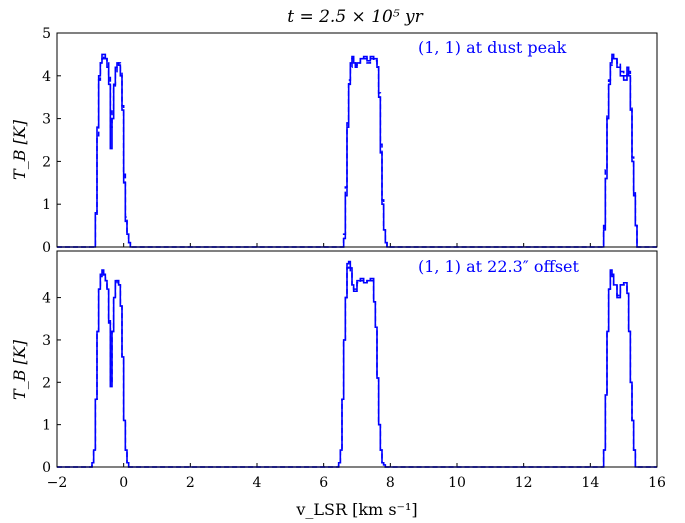  Describe the element at coordinates (46, 77) in the screenshot. I see `top-y-tick-label: 4` at that location.